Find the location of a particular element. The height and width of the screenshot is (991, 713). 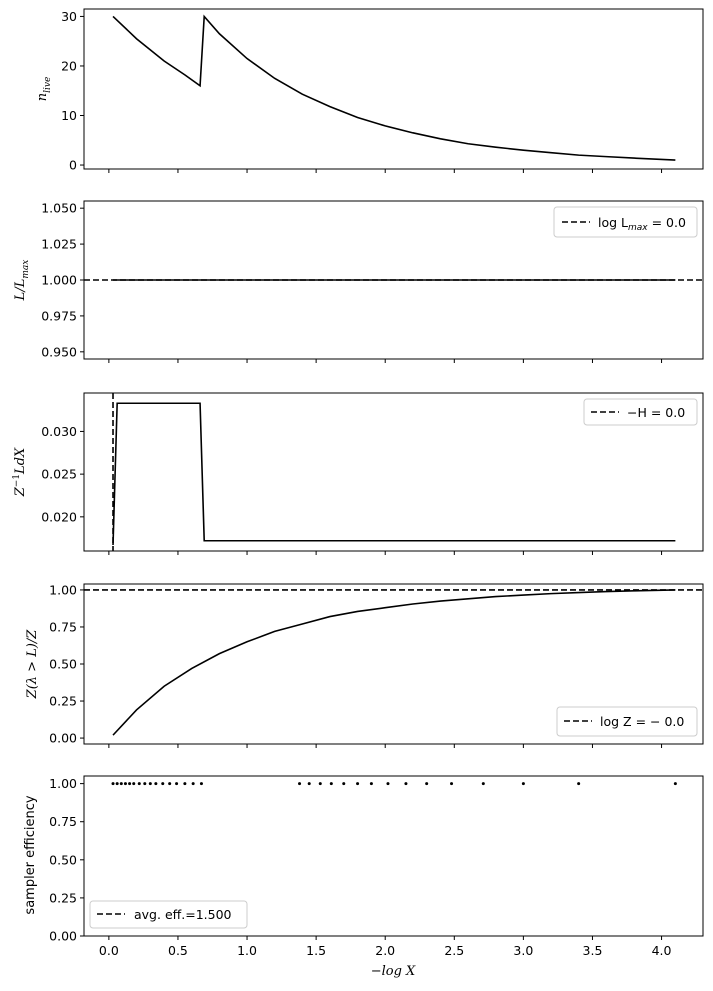

legend: −H = 0.0 is located at coordinates (640, 412).